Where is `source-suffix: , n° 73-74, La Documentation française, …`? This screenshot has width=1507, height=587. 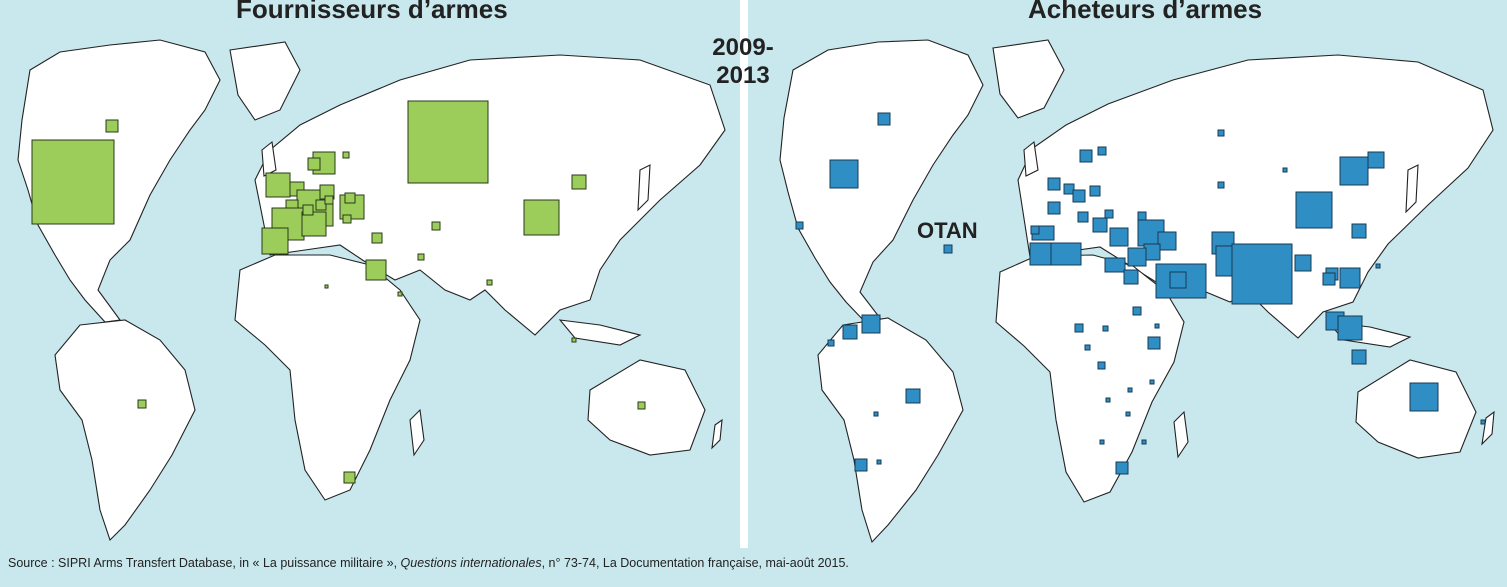
source-suffix: , n° 73-74, La Documentation française, … is located at coordinates (695, 563).